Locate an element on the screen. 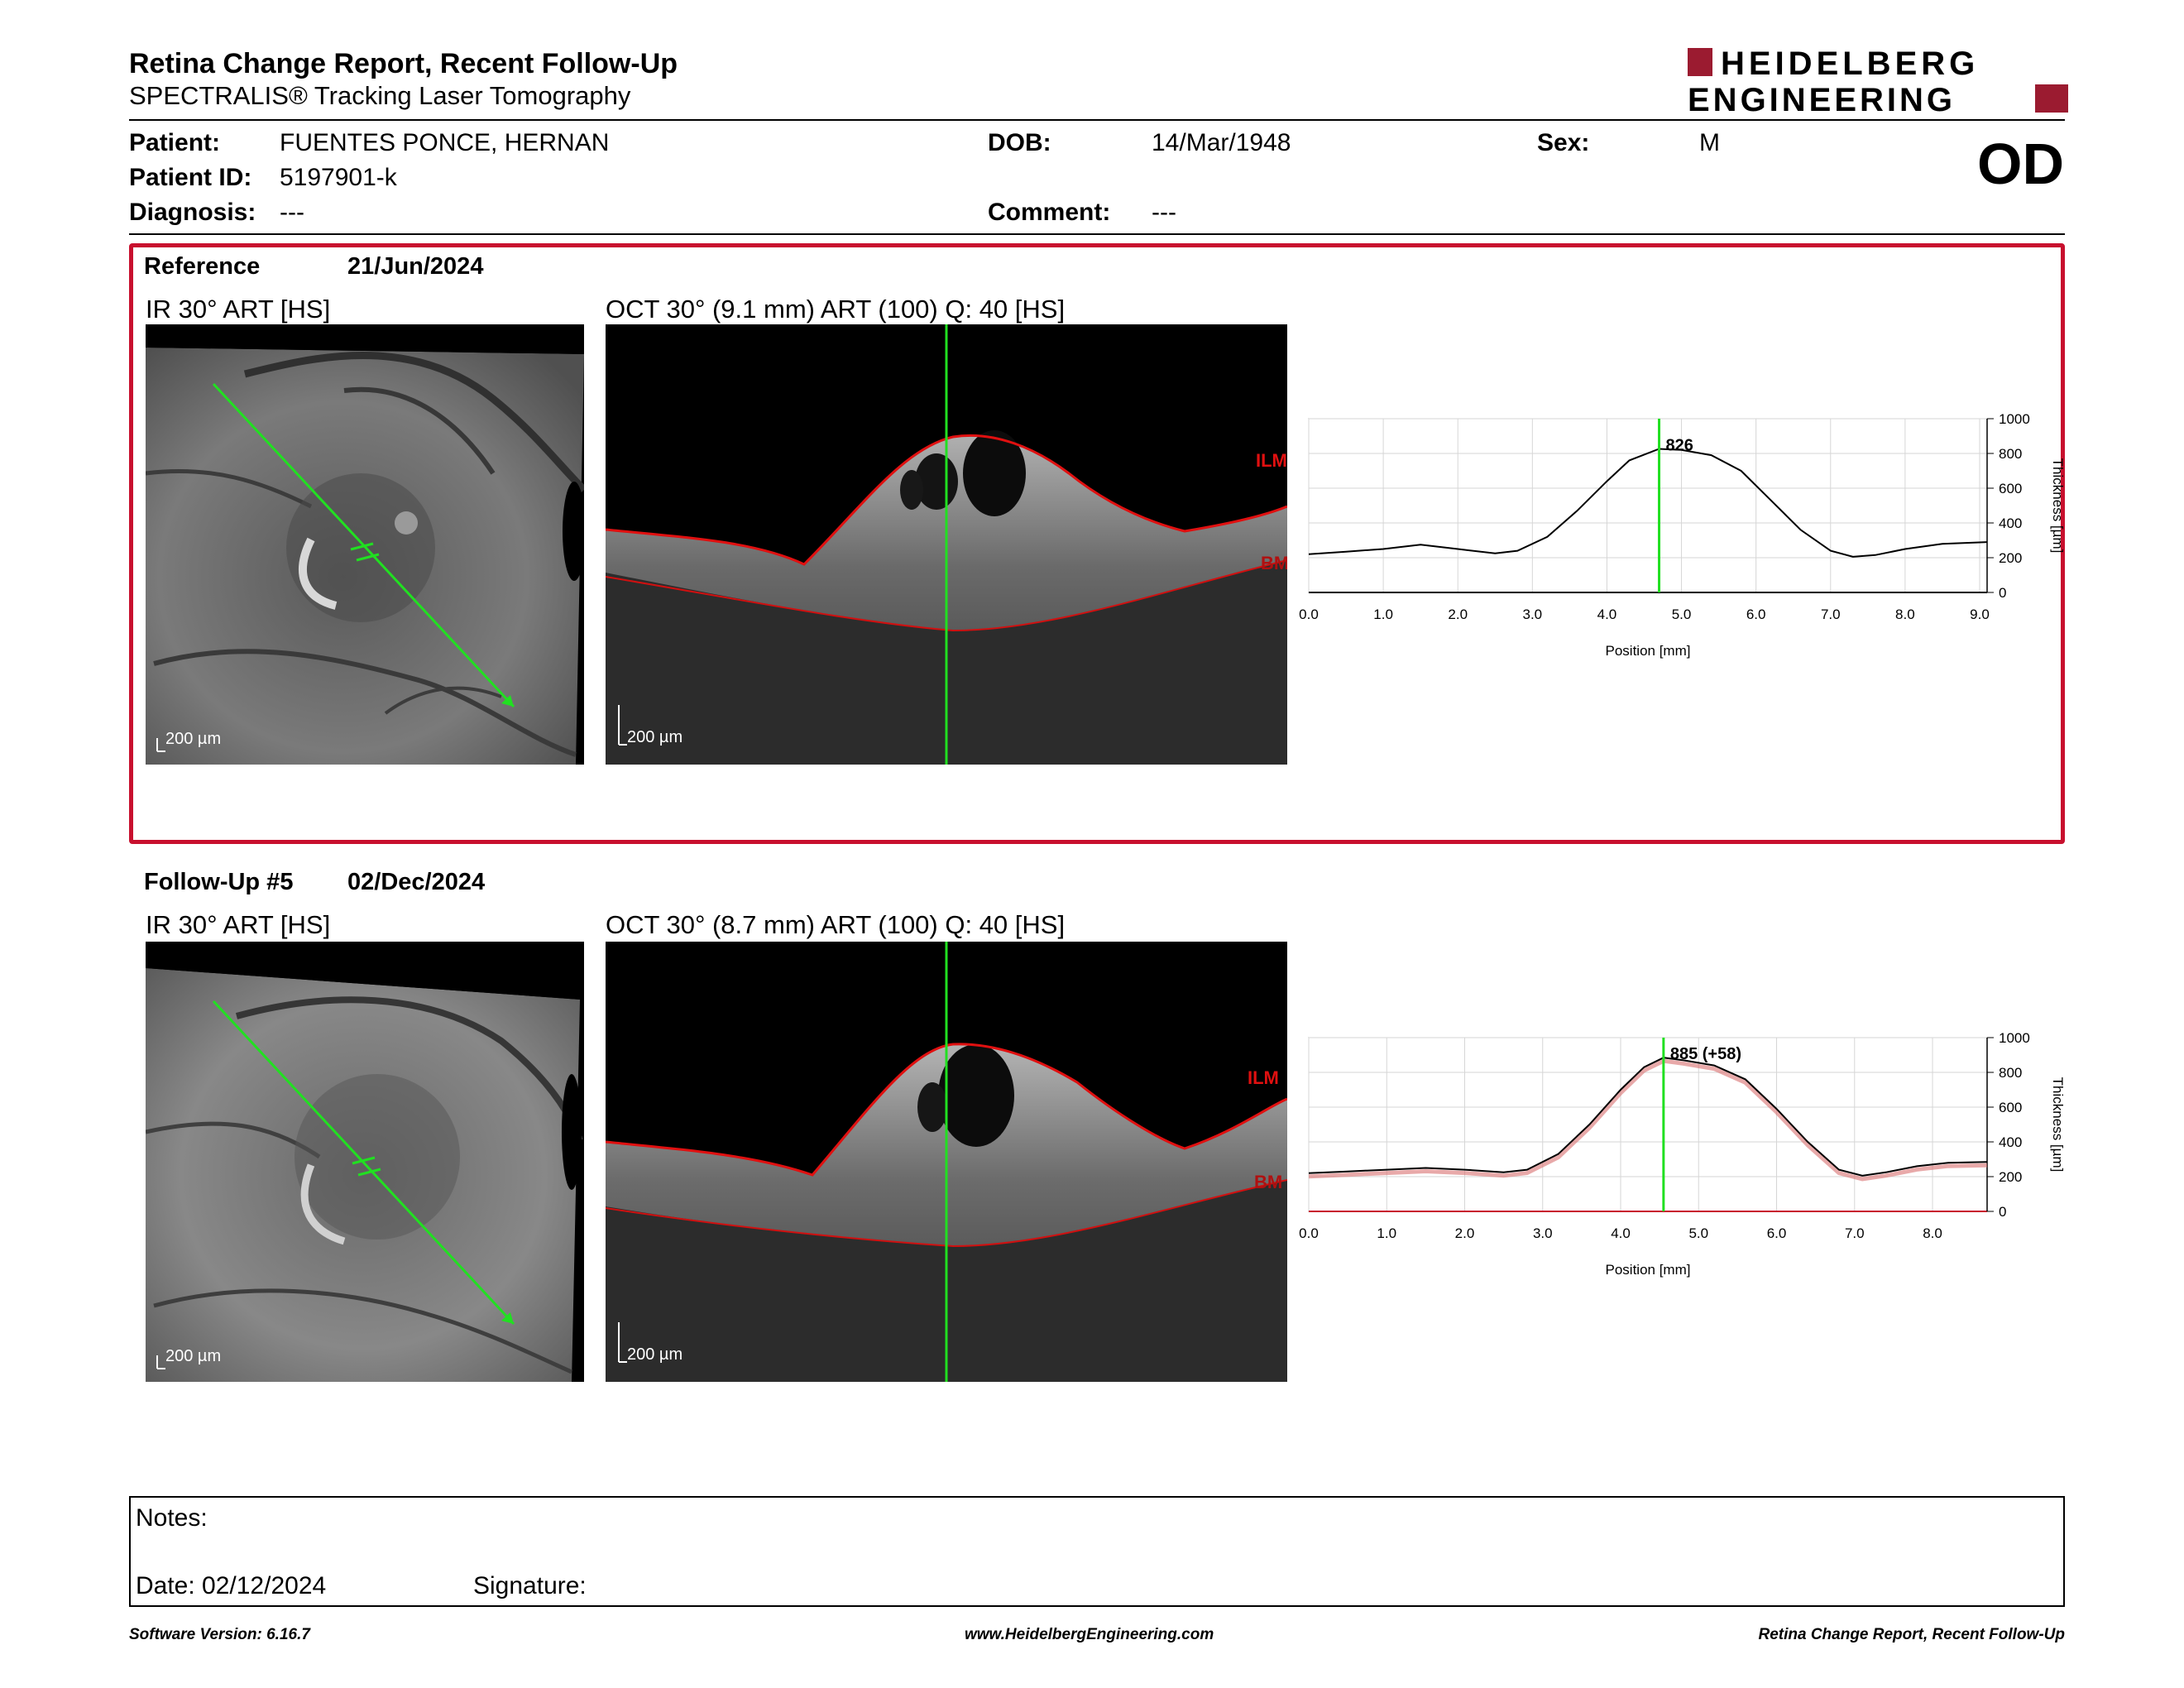  reference-label: Reference is located at coordinates (202, 266).